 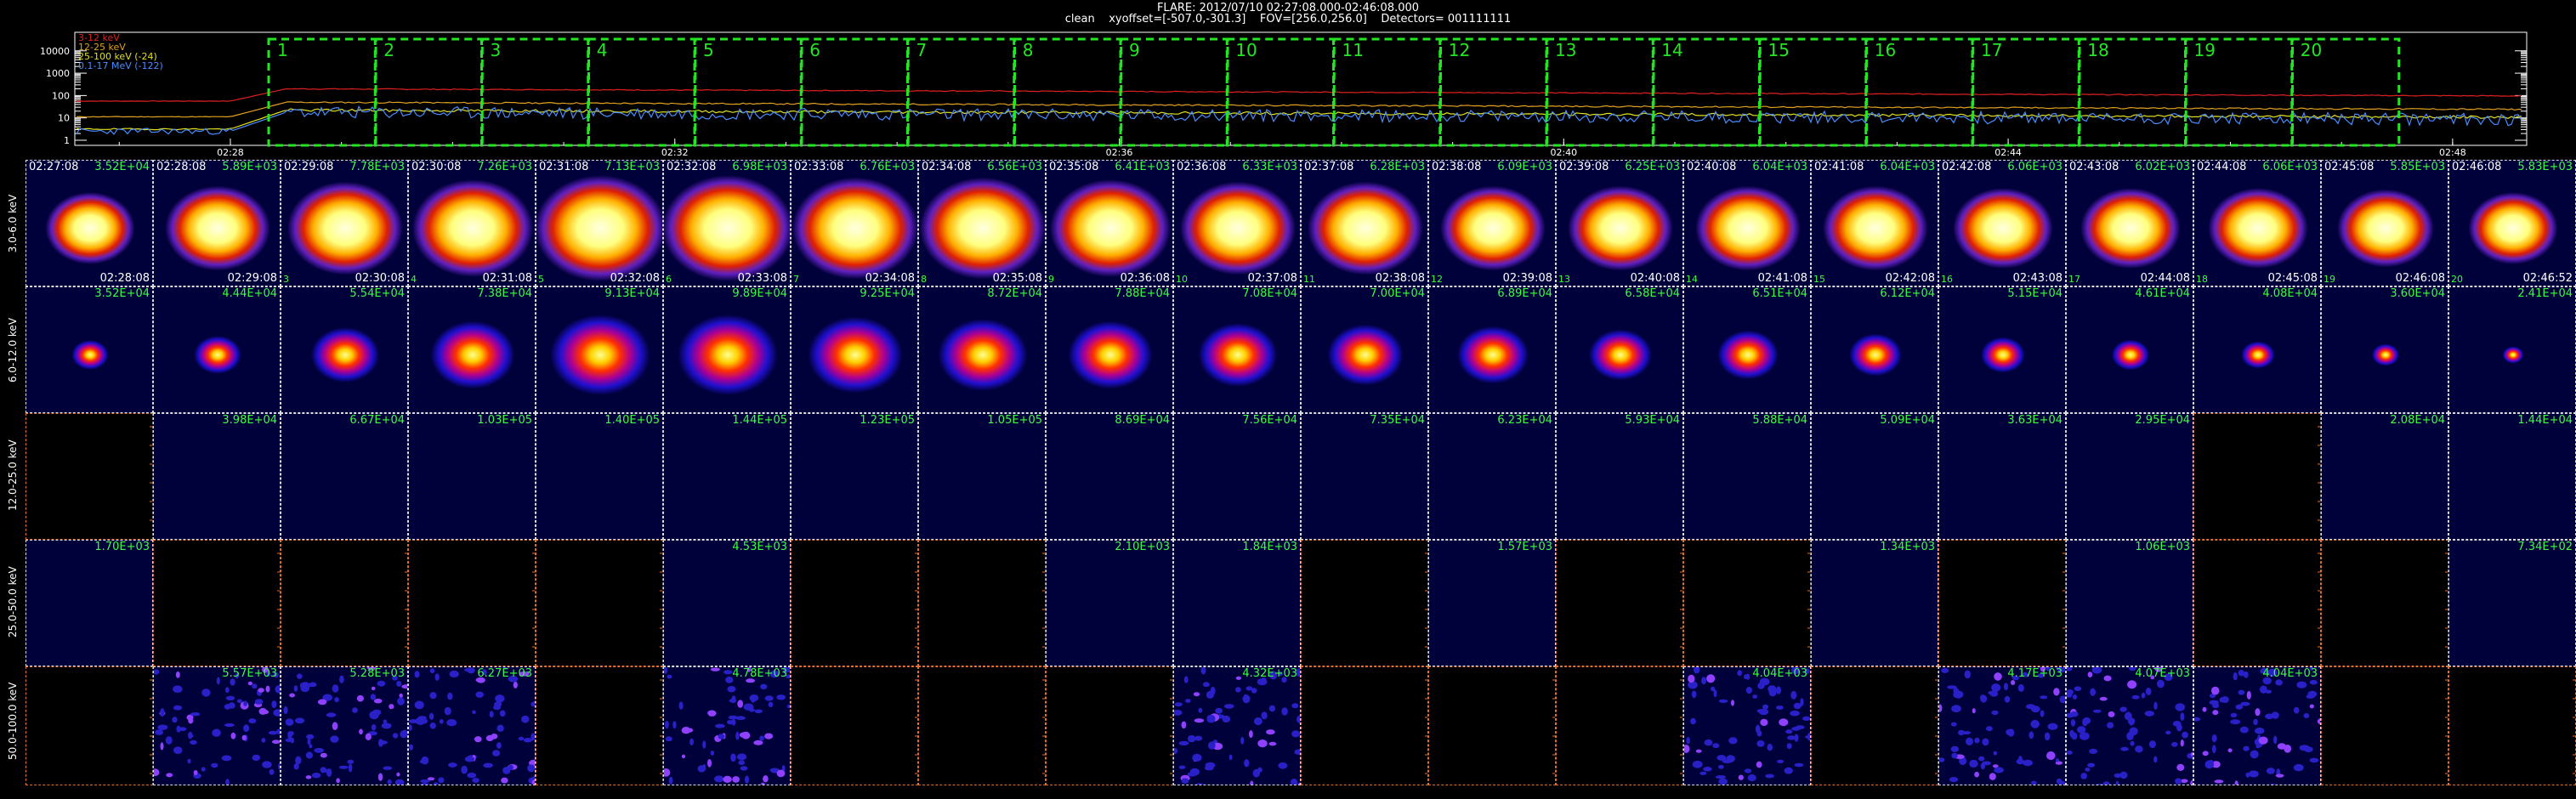 I want to click on start-time: 02:31:08, so click(x=564, y=167).